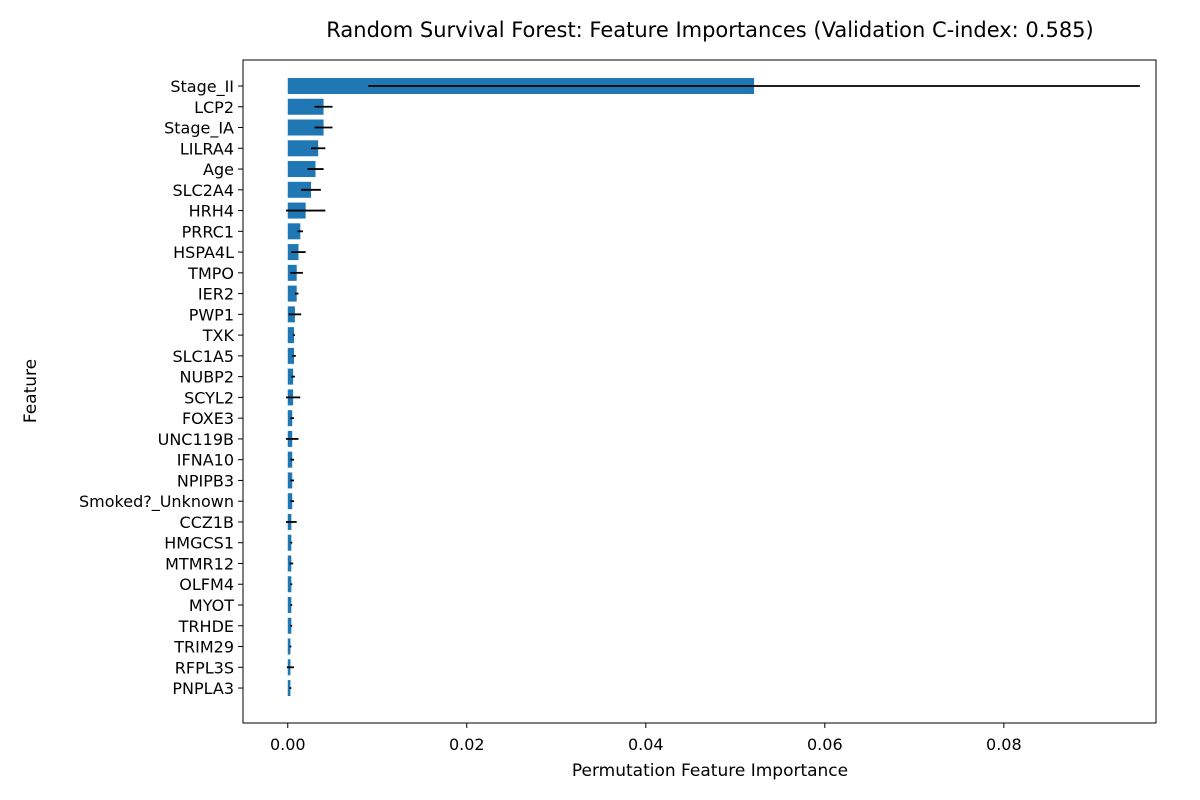  What do you see at coordinates (206, 584) in the screenshot?
I see `y-tick-label: OLFM4` at bounding box center [206, 584].